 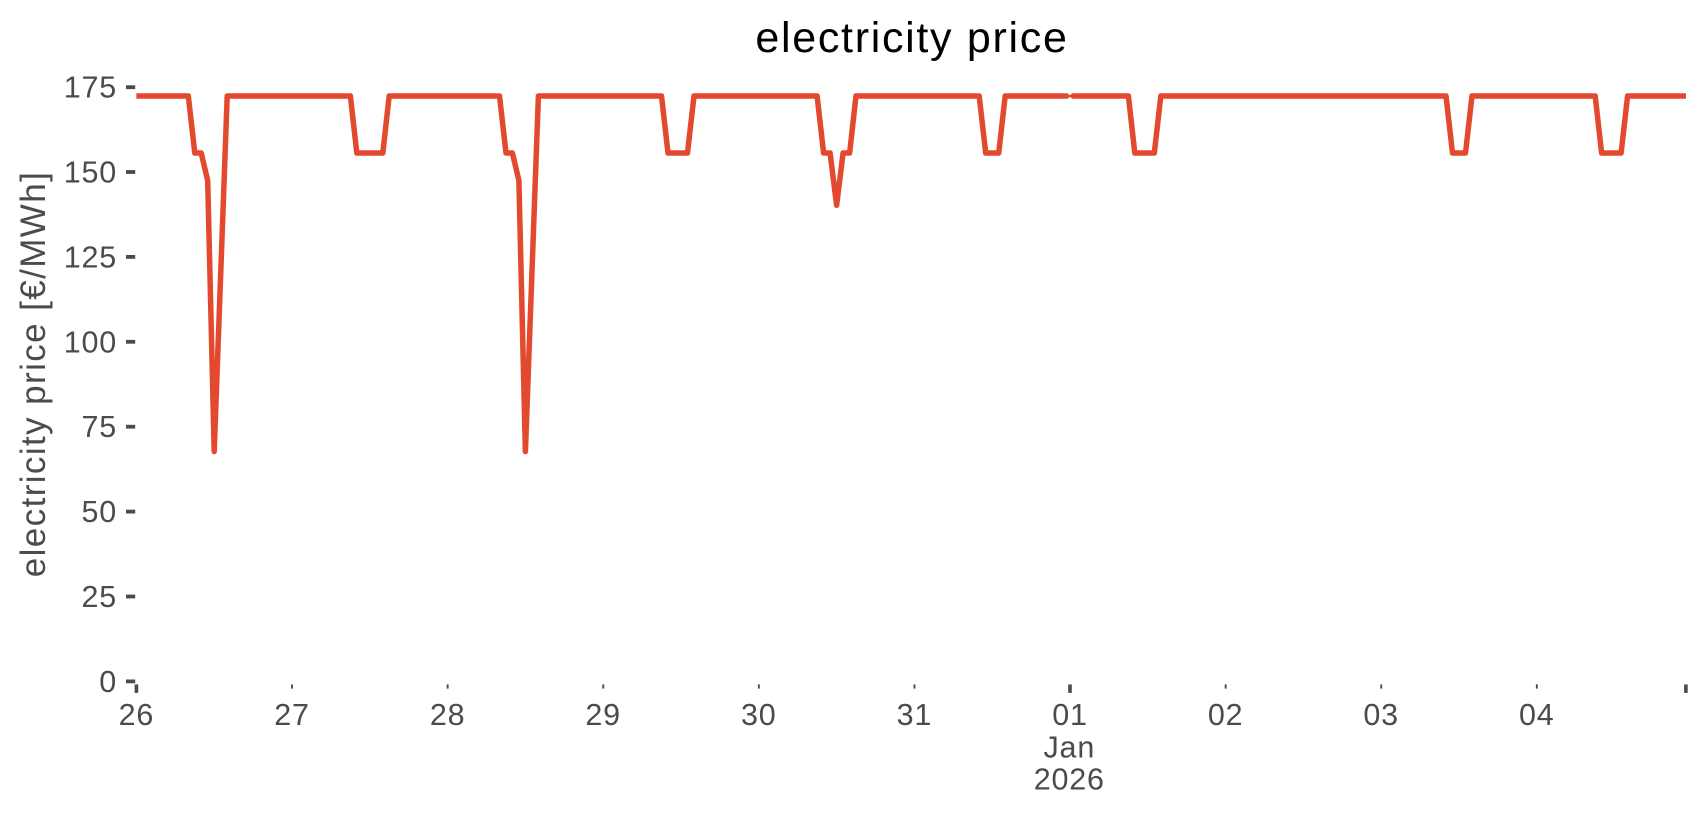 I want to click on svg-text: 04, so click(x=1537, y=715).